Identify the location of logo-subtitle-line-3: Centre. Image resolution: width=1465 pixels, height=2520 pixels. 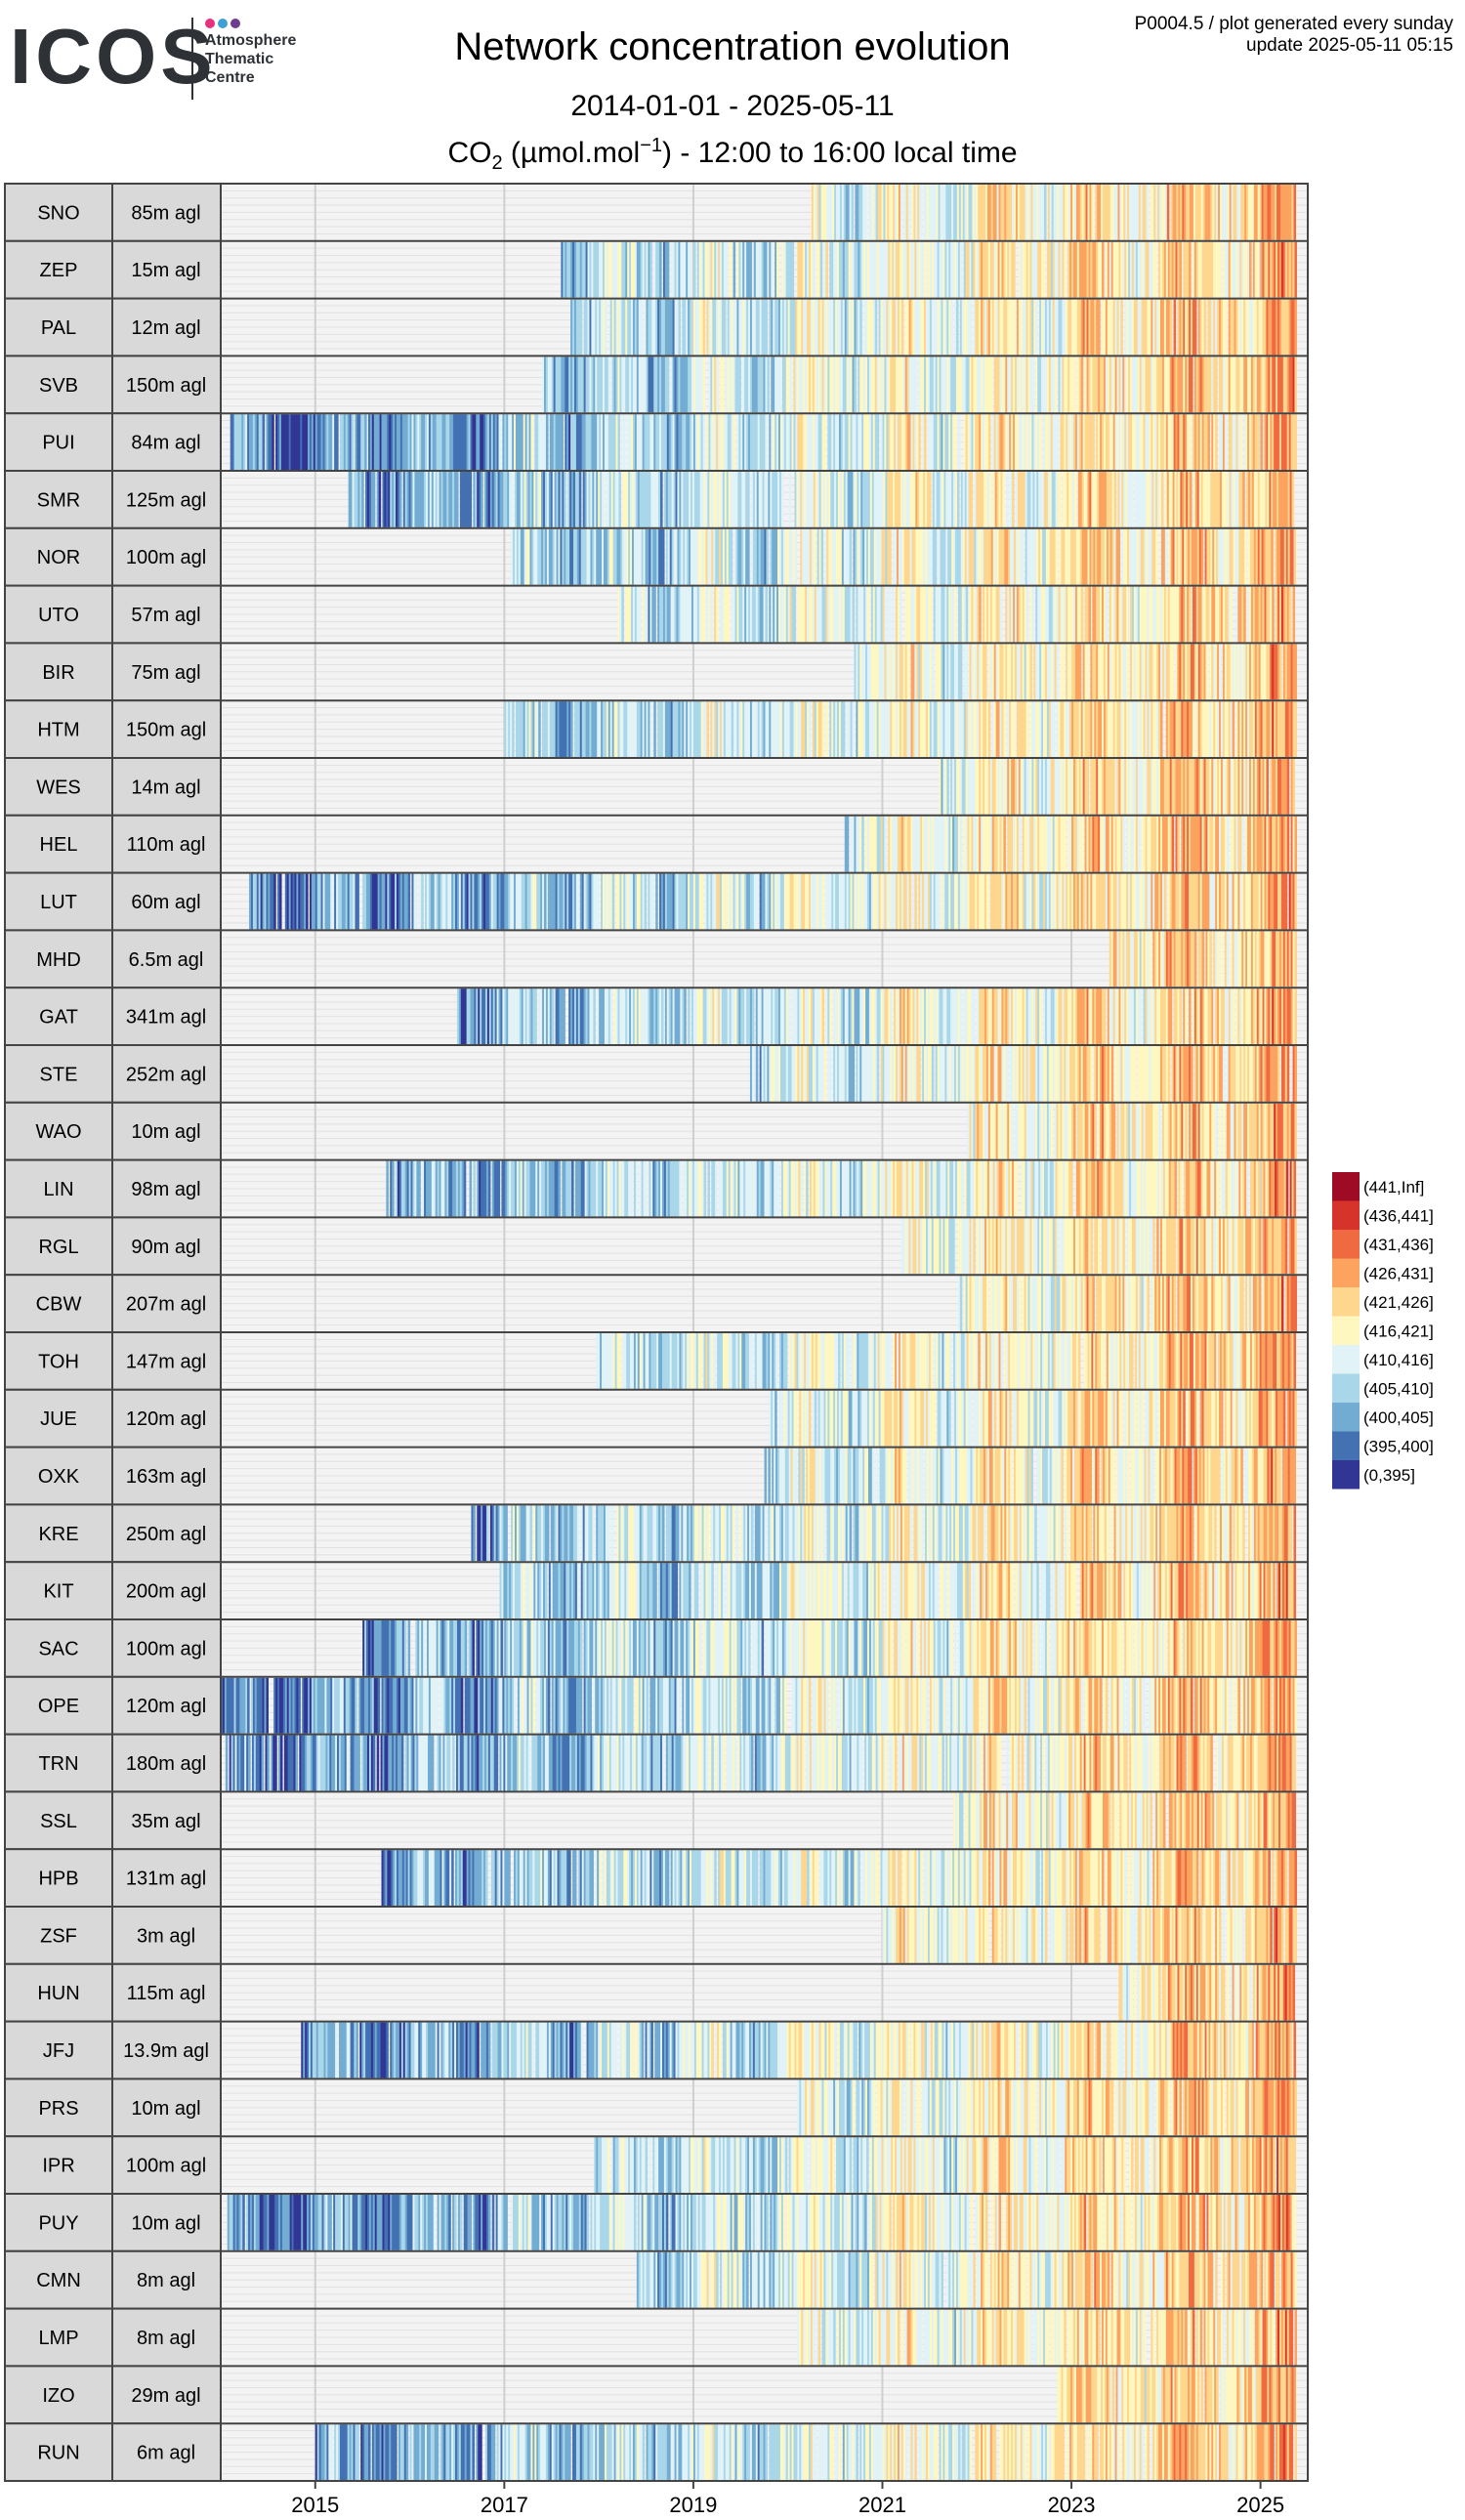
(230, 77).